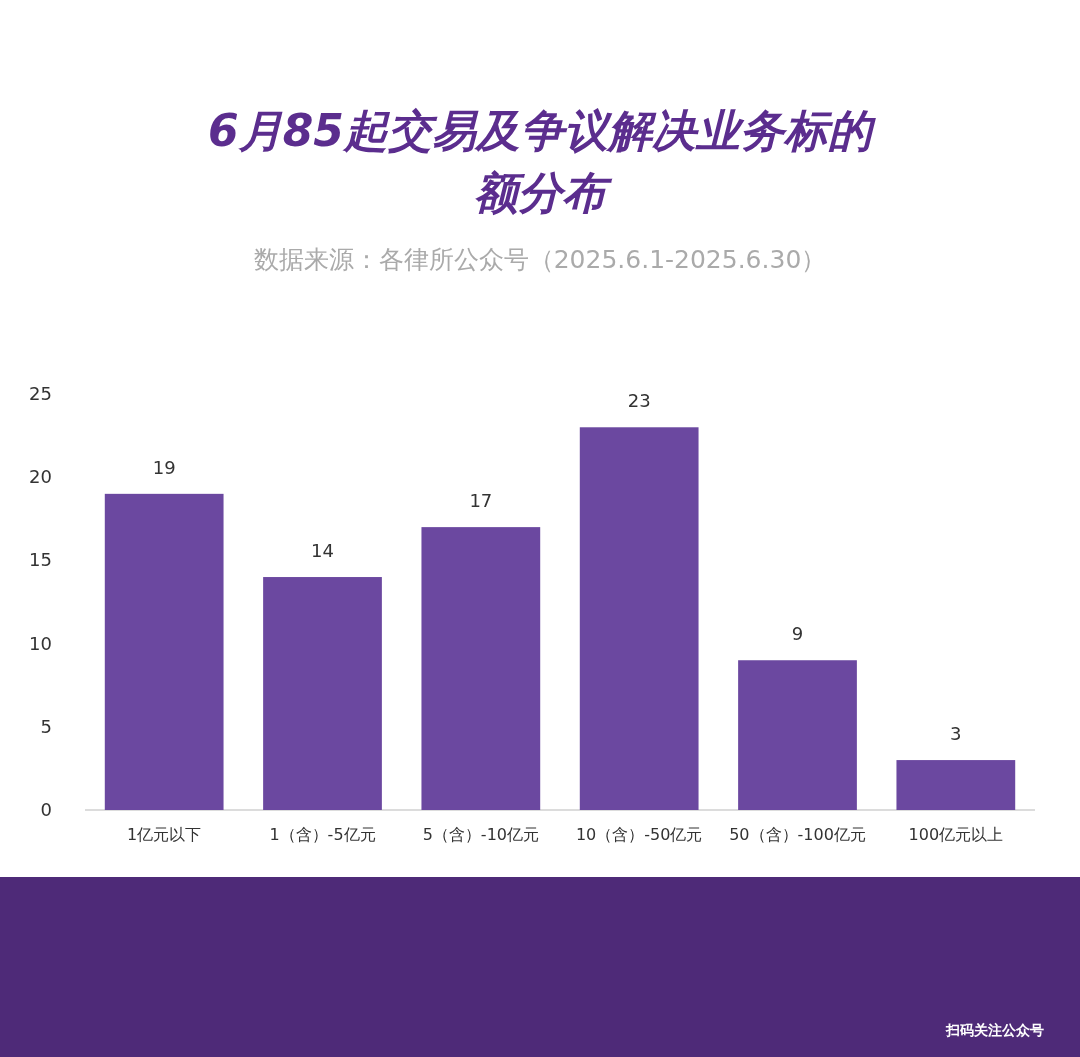 The height and width of the screenshot is (1057, 1080). I want to click on x-tick-label: 5（含）-10亿元, so click(480, 834).